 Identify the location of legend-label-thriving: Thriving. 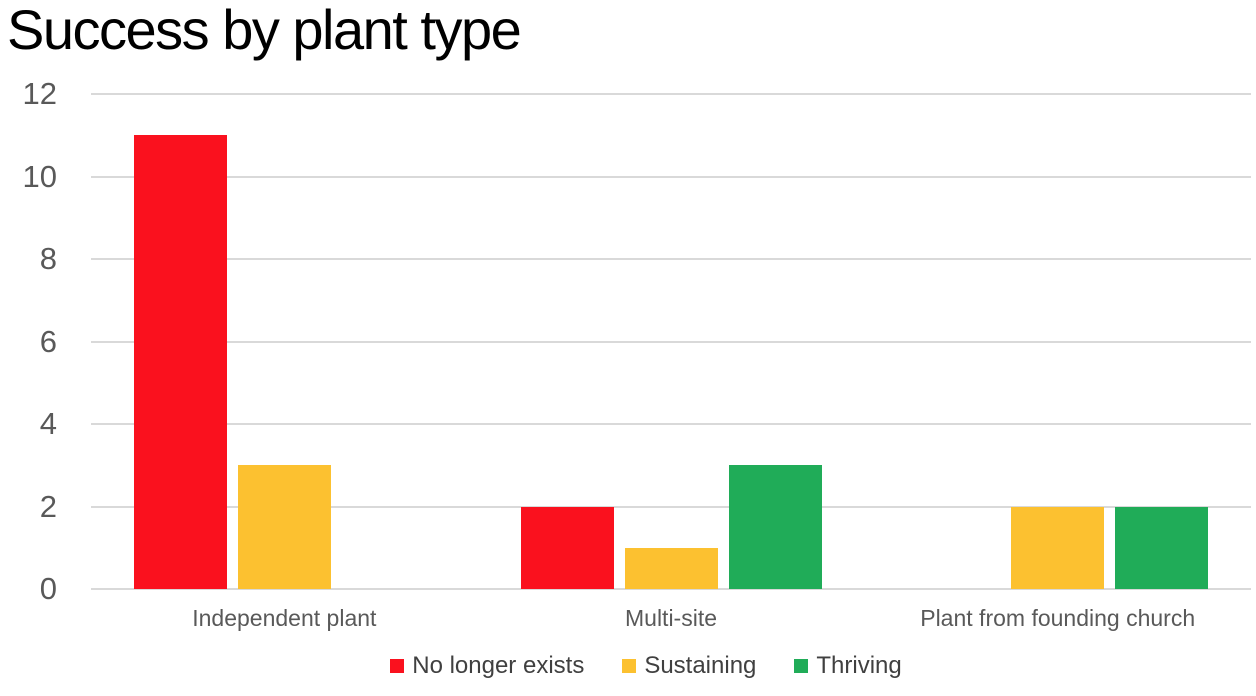
(859, 665).